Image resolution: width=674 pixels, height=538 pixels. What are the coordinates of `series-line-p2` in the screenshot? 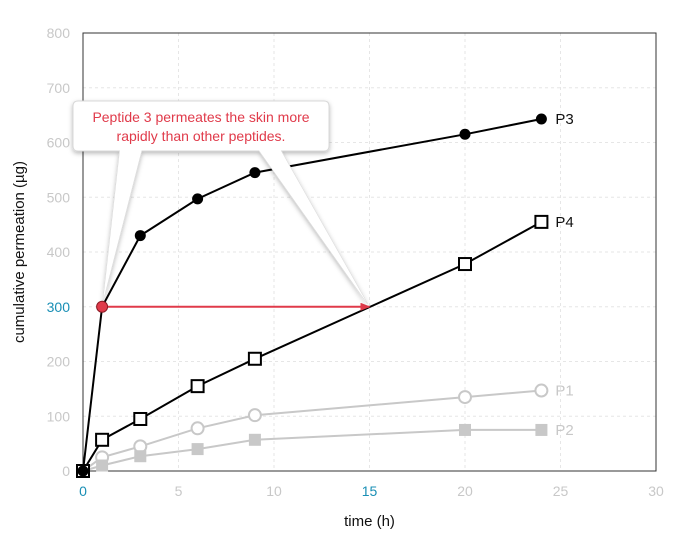 It's located at (312, 450).